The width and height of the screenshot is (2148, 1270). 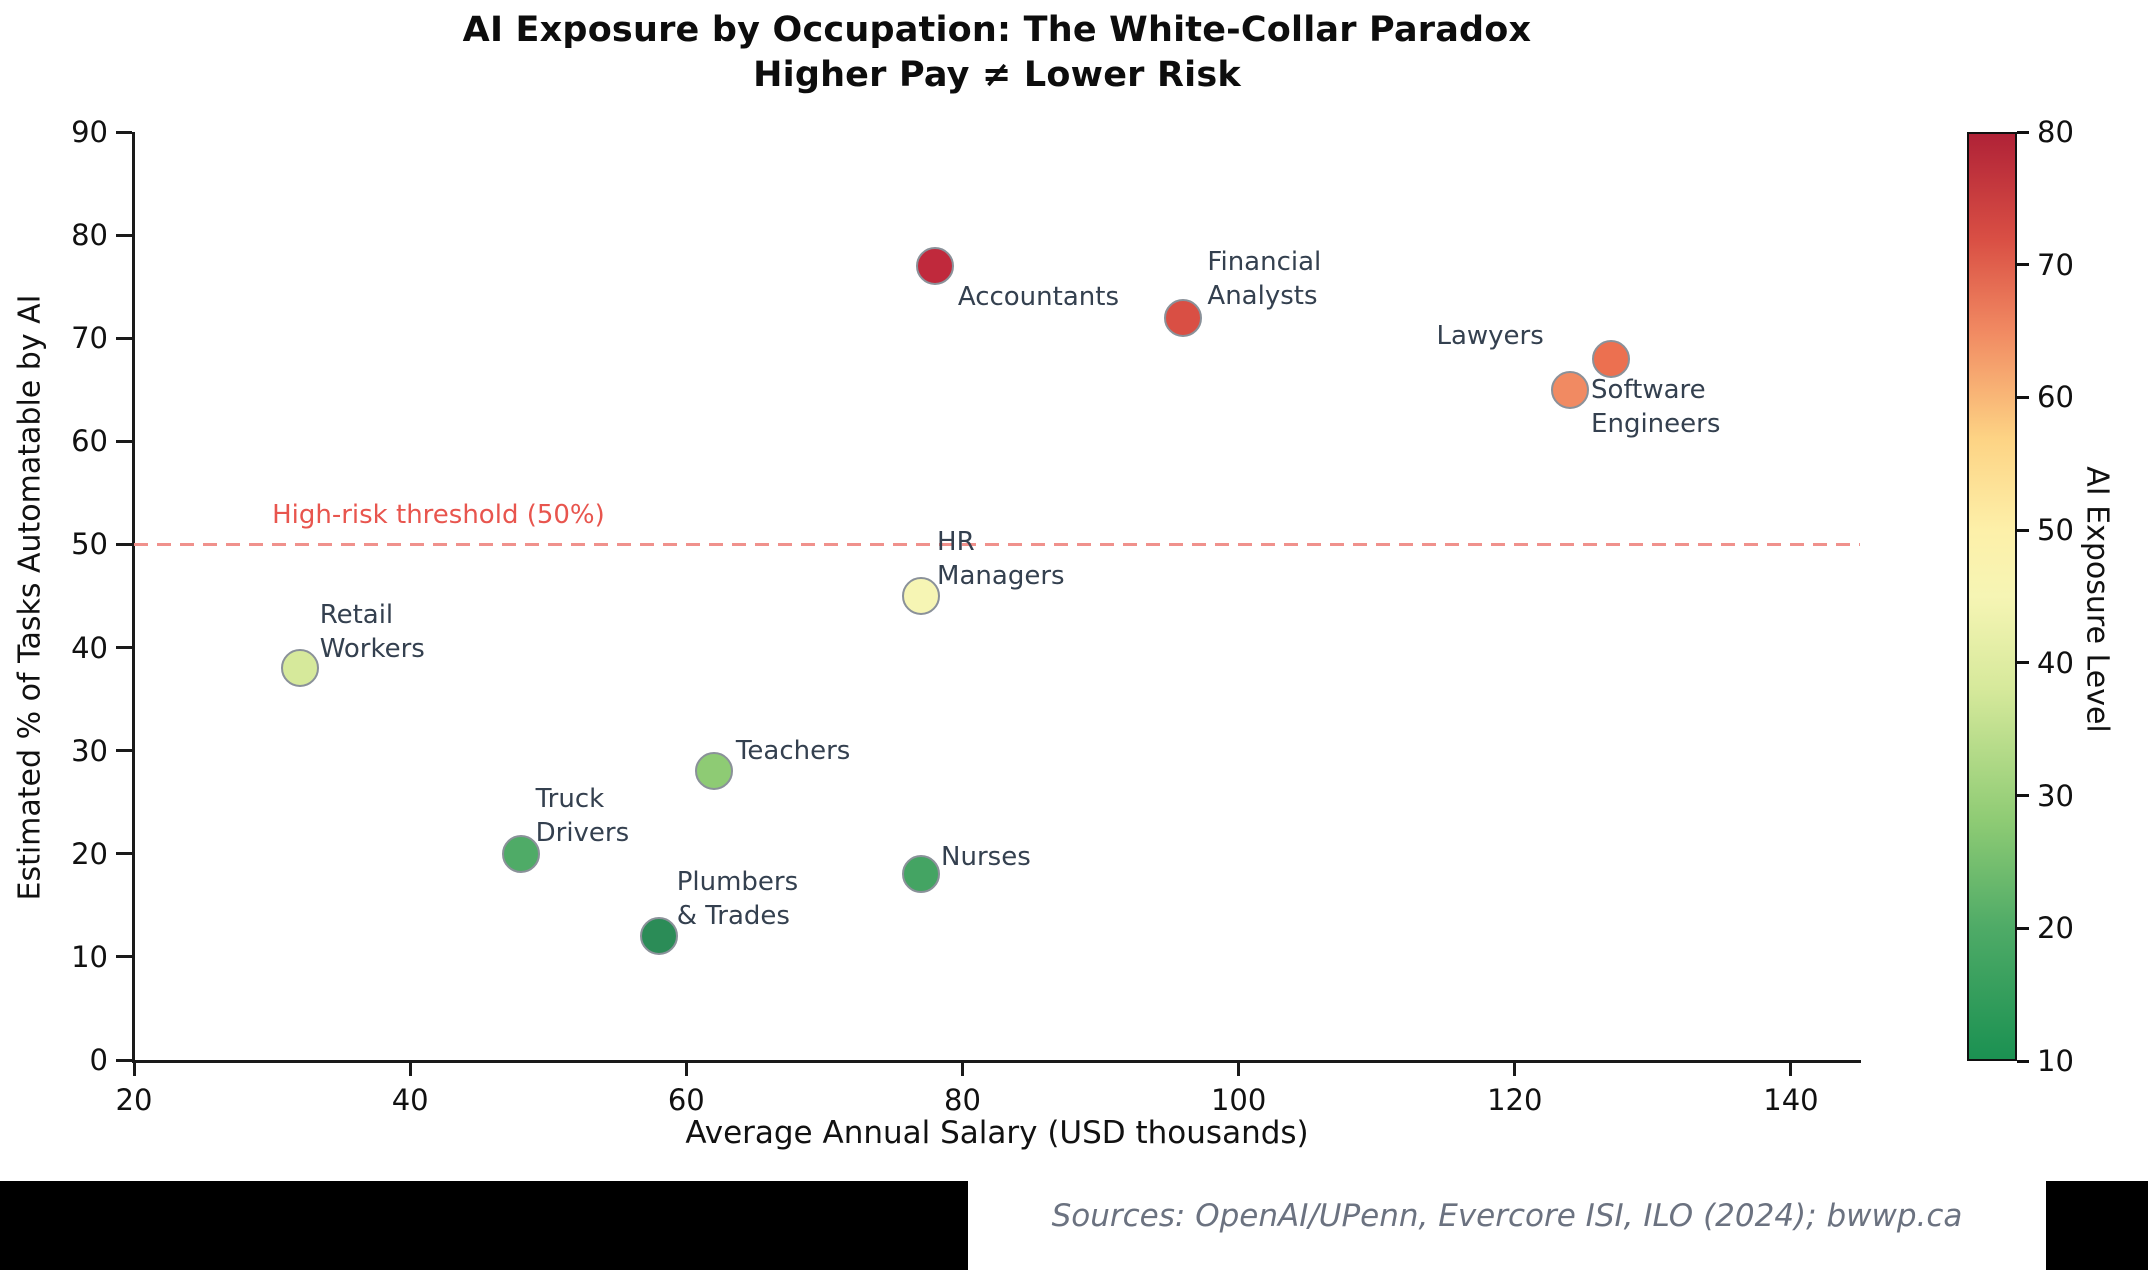 I want to click on x-axis-label: Average Annual Salary (USD thousands), so click(x=997, y=1133).